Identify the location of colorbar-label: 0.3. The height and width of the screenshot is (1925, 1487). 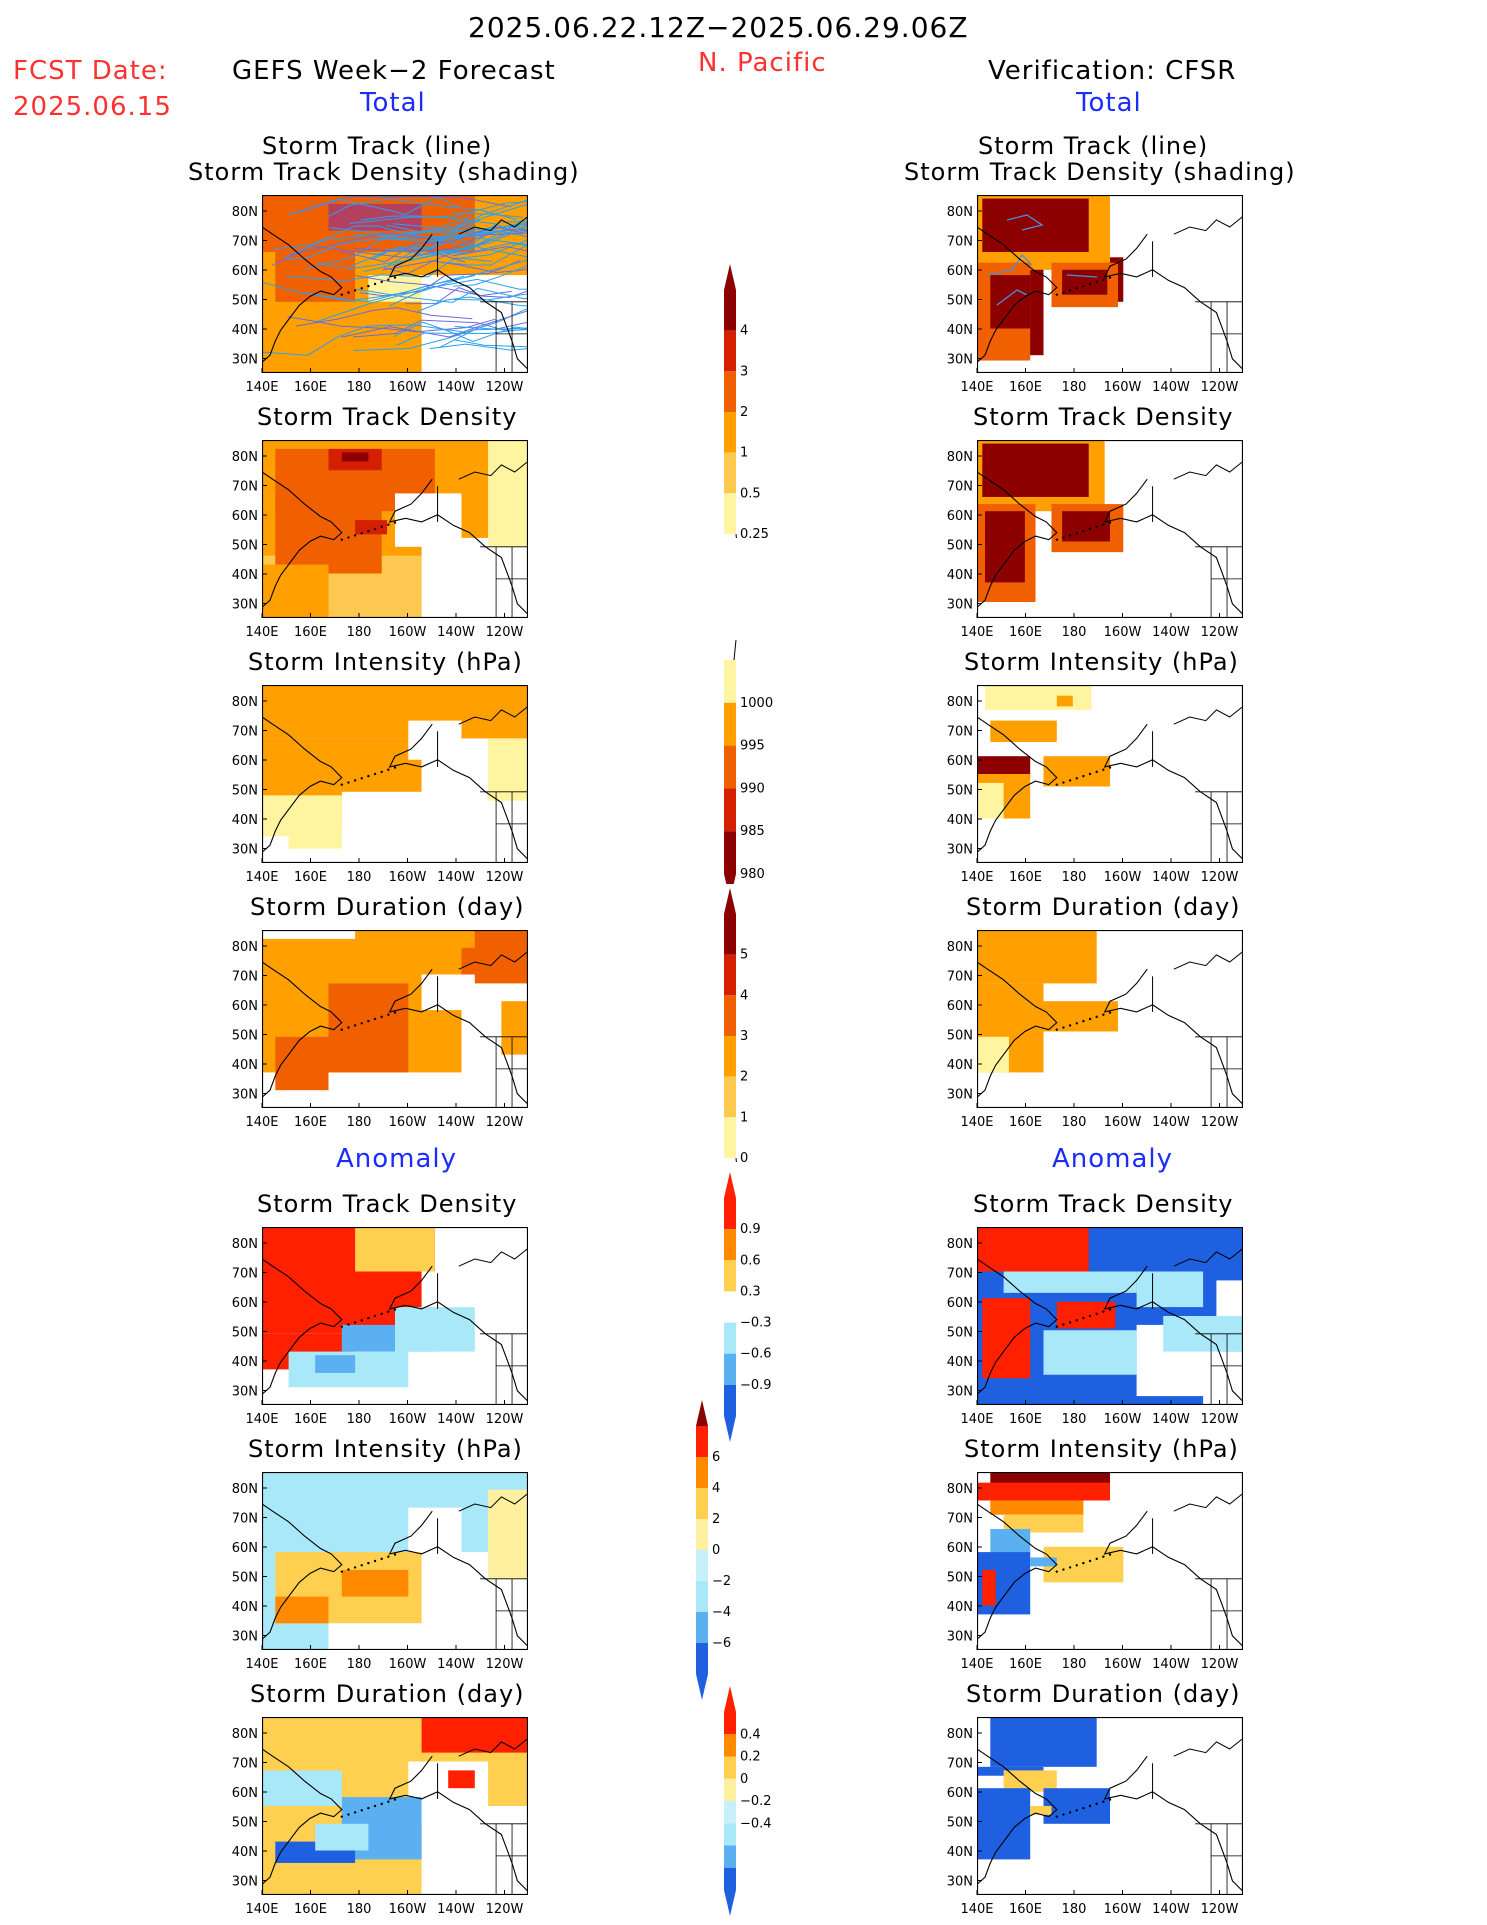
(750, 1291).